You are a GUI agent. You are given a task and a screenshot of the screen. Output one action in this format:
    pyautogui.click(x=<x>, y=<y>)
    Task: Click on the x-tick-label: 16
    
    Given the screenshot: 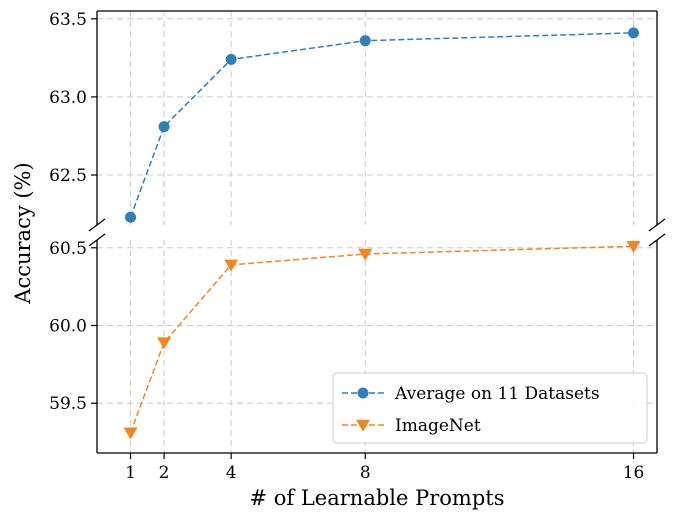 What is the action you would take?
    pyautogui.click(x=634, y=473)
    